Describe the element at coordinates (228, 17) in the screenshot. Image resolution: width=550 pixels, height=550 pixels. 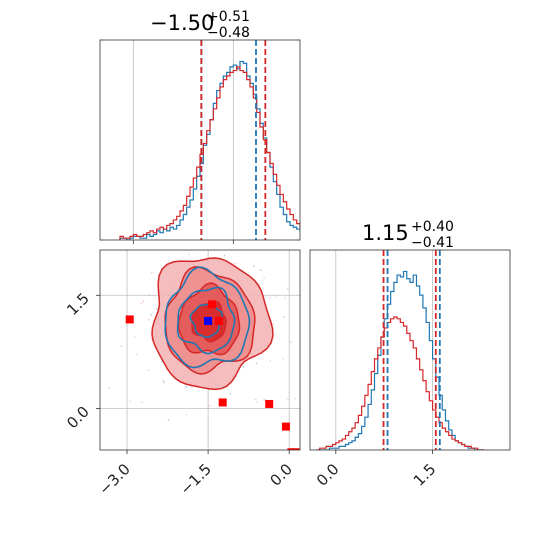
I see `panel-title-plus: +0.51` at that location.